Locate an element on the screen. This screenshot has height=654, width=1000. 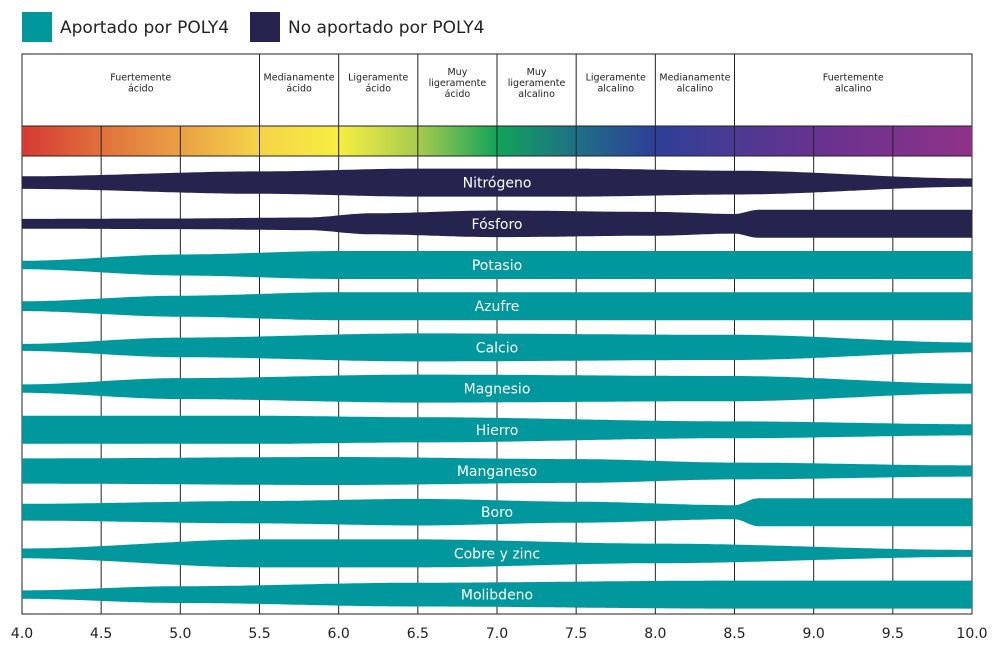
nutrient-label: Manganeso is located at coordinates (497, 472).